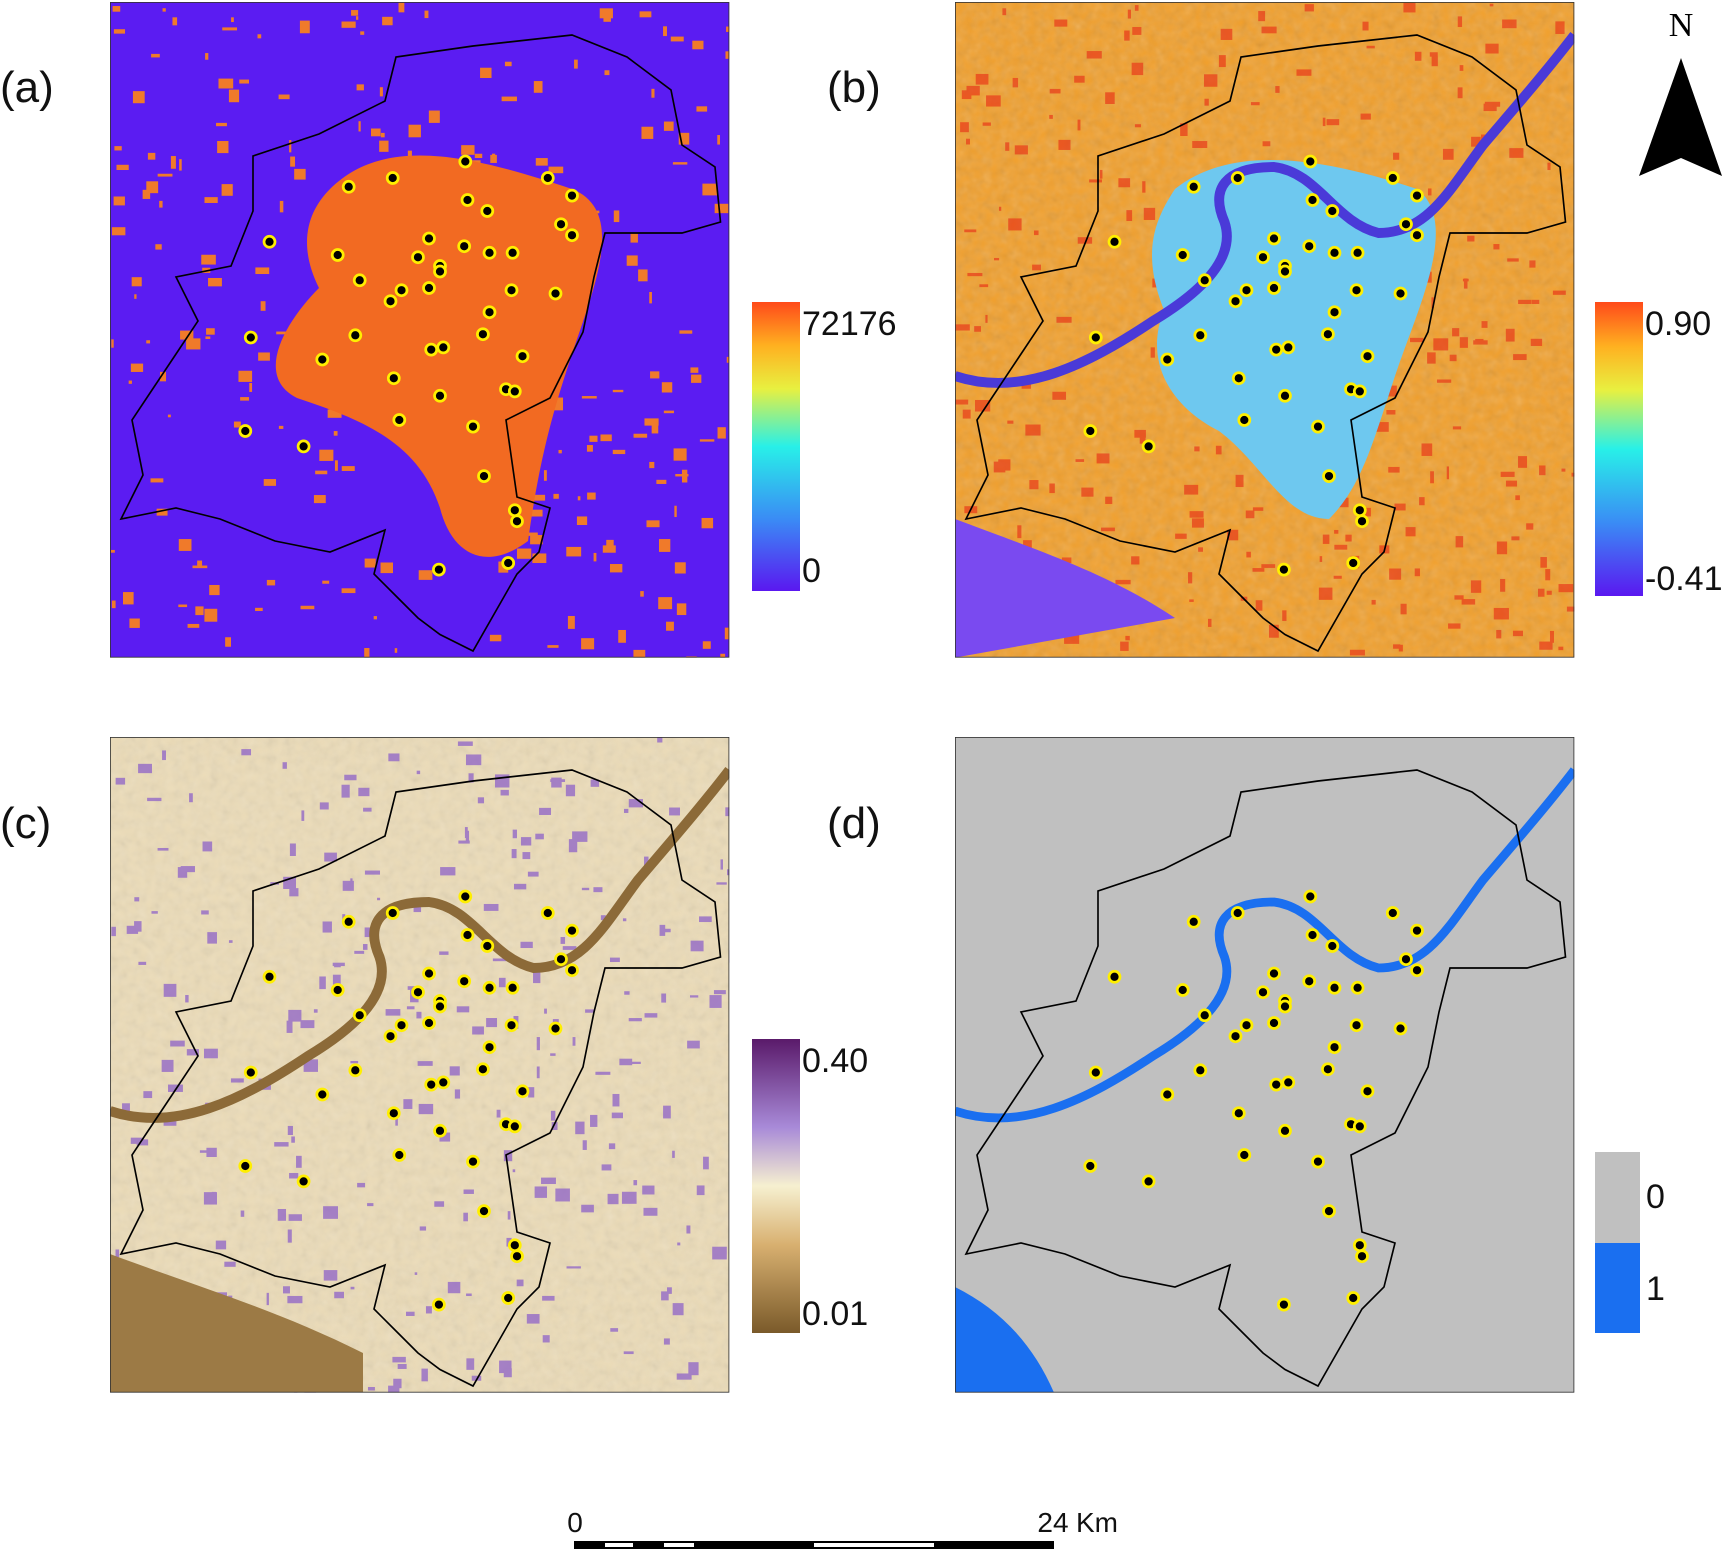  Describe the element at coordinates (1052, 1522) in the screenshot. I see `scale-label: 24` at that location.